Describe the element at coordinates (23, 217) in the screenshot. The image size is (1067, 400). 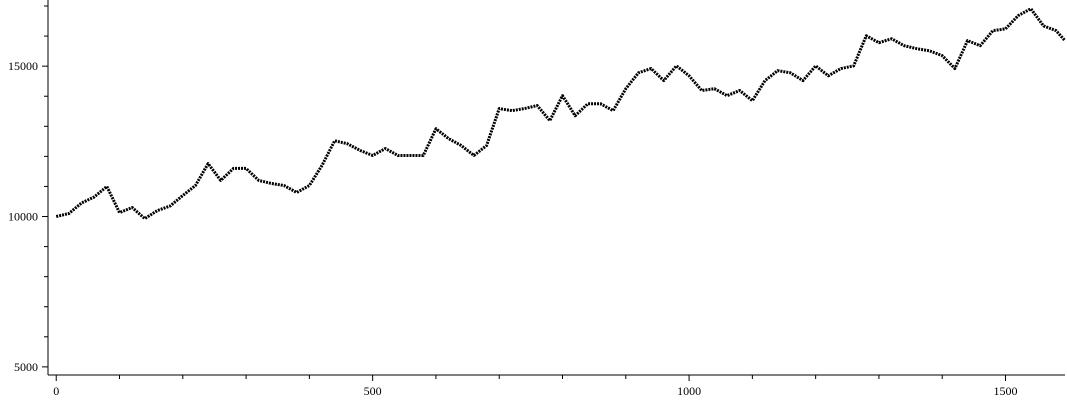
I see `y-tick-label: 10000` at that location.